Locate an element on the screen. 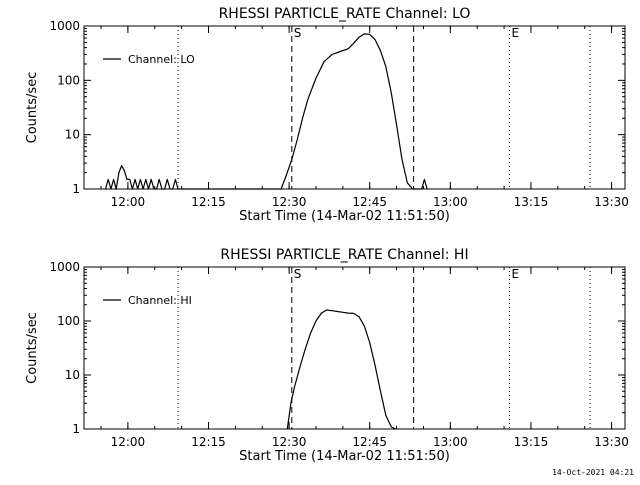 This screenshot has width=640, height=485. legend-entry: Channel: LO is located at coordinates (161, 59).